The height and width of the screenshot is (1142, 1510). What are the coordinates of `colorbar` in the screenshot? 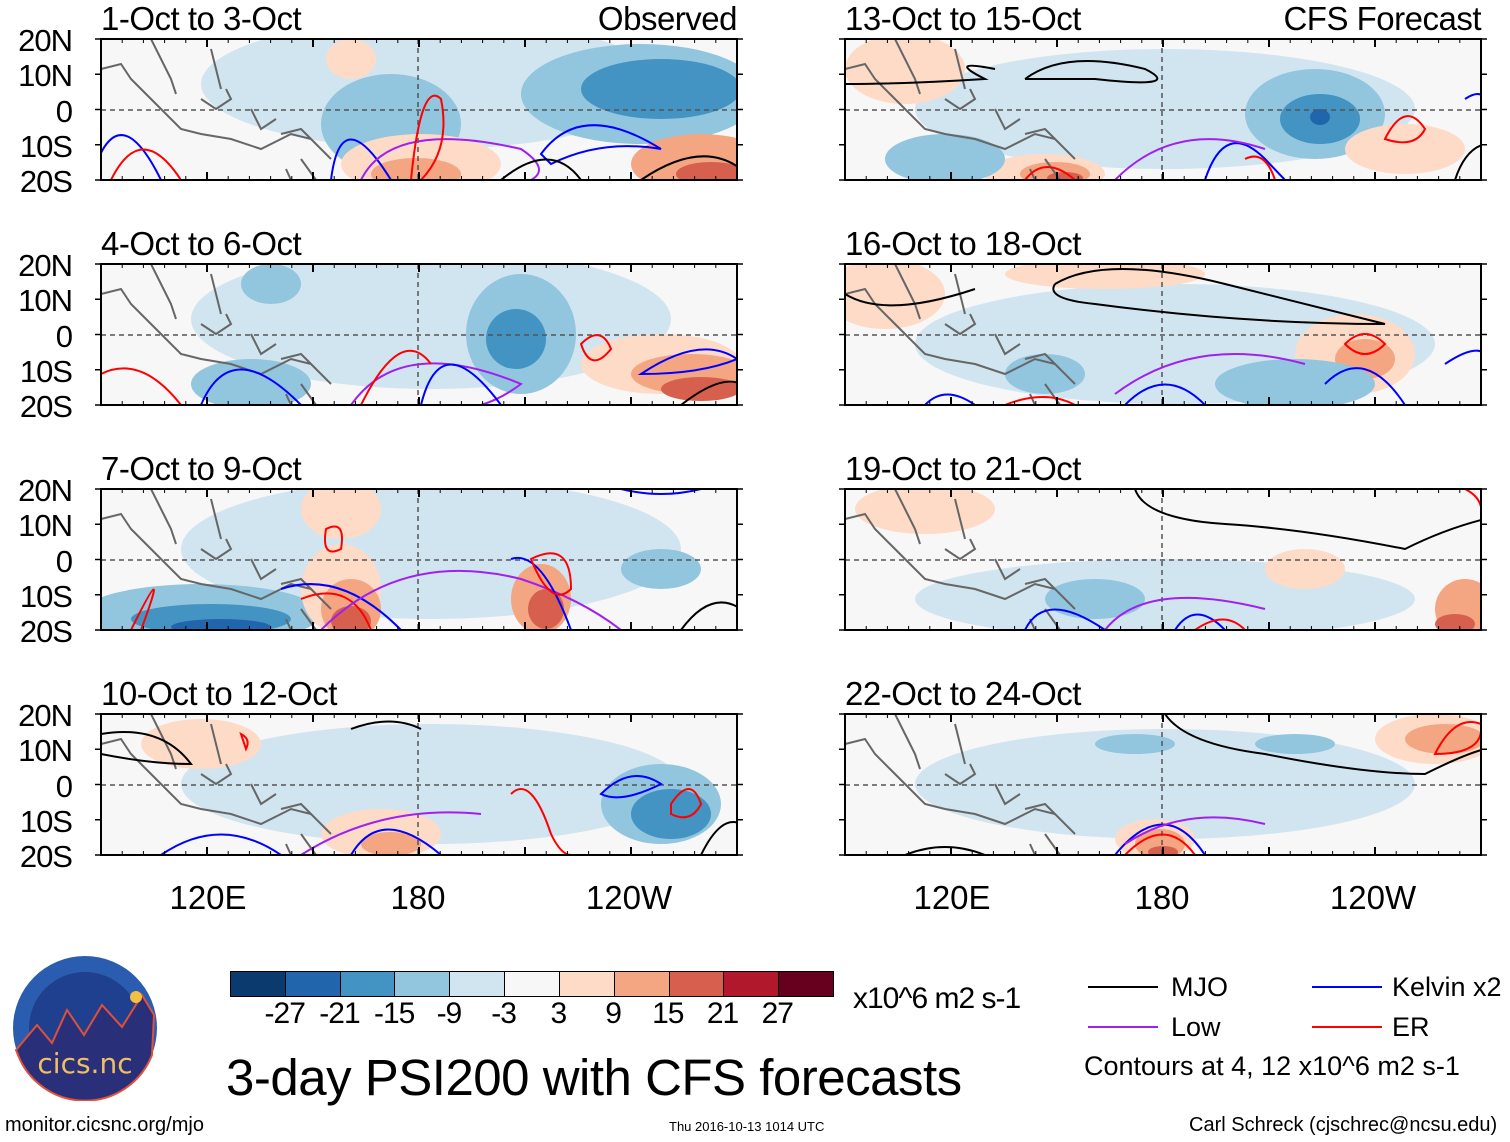 It's located at (532, 984).